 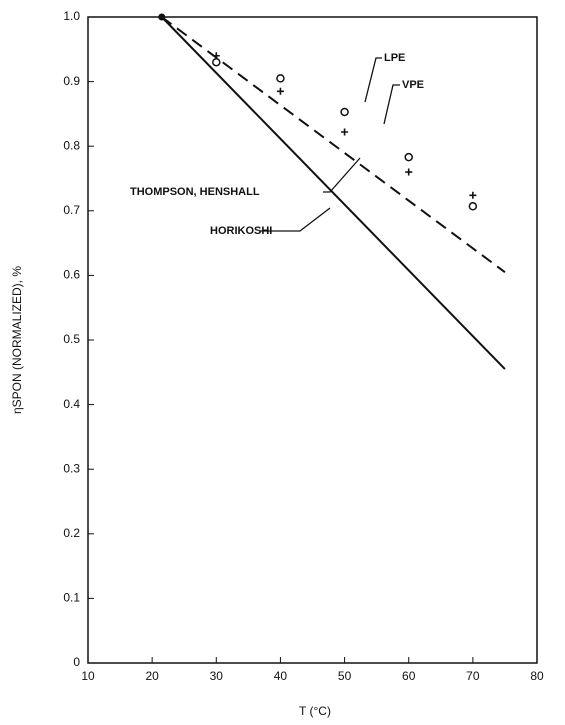 I want to click on y-tick-label: 0.9, so click(x=71, y=81).